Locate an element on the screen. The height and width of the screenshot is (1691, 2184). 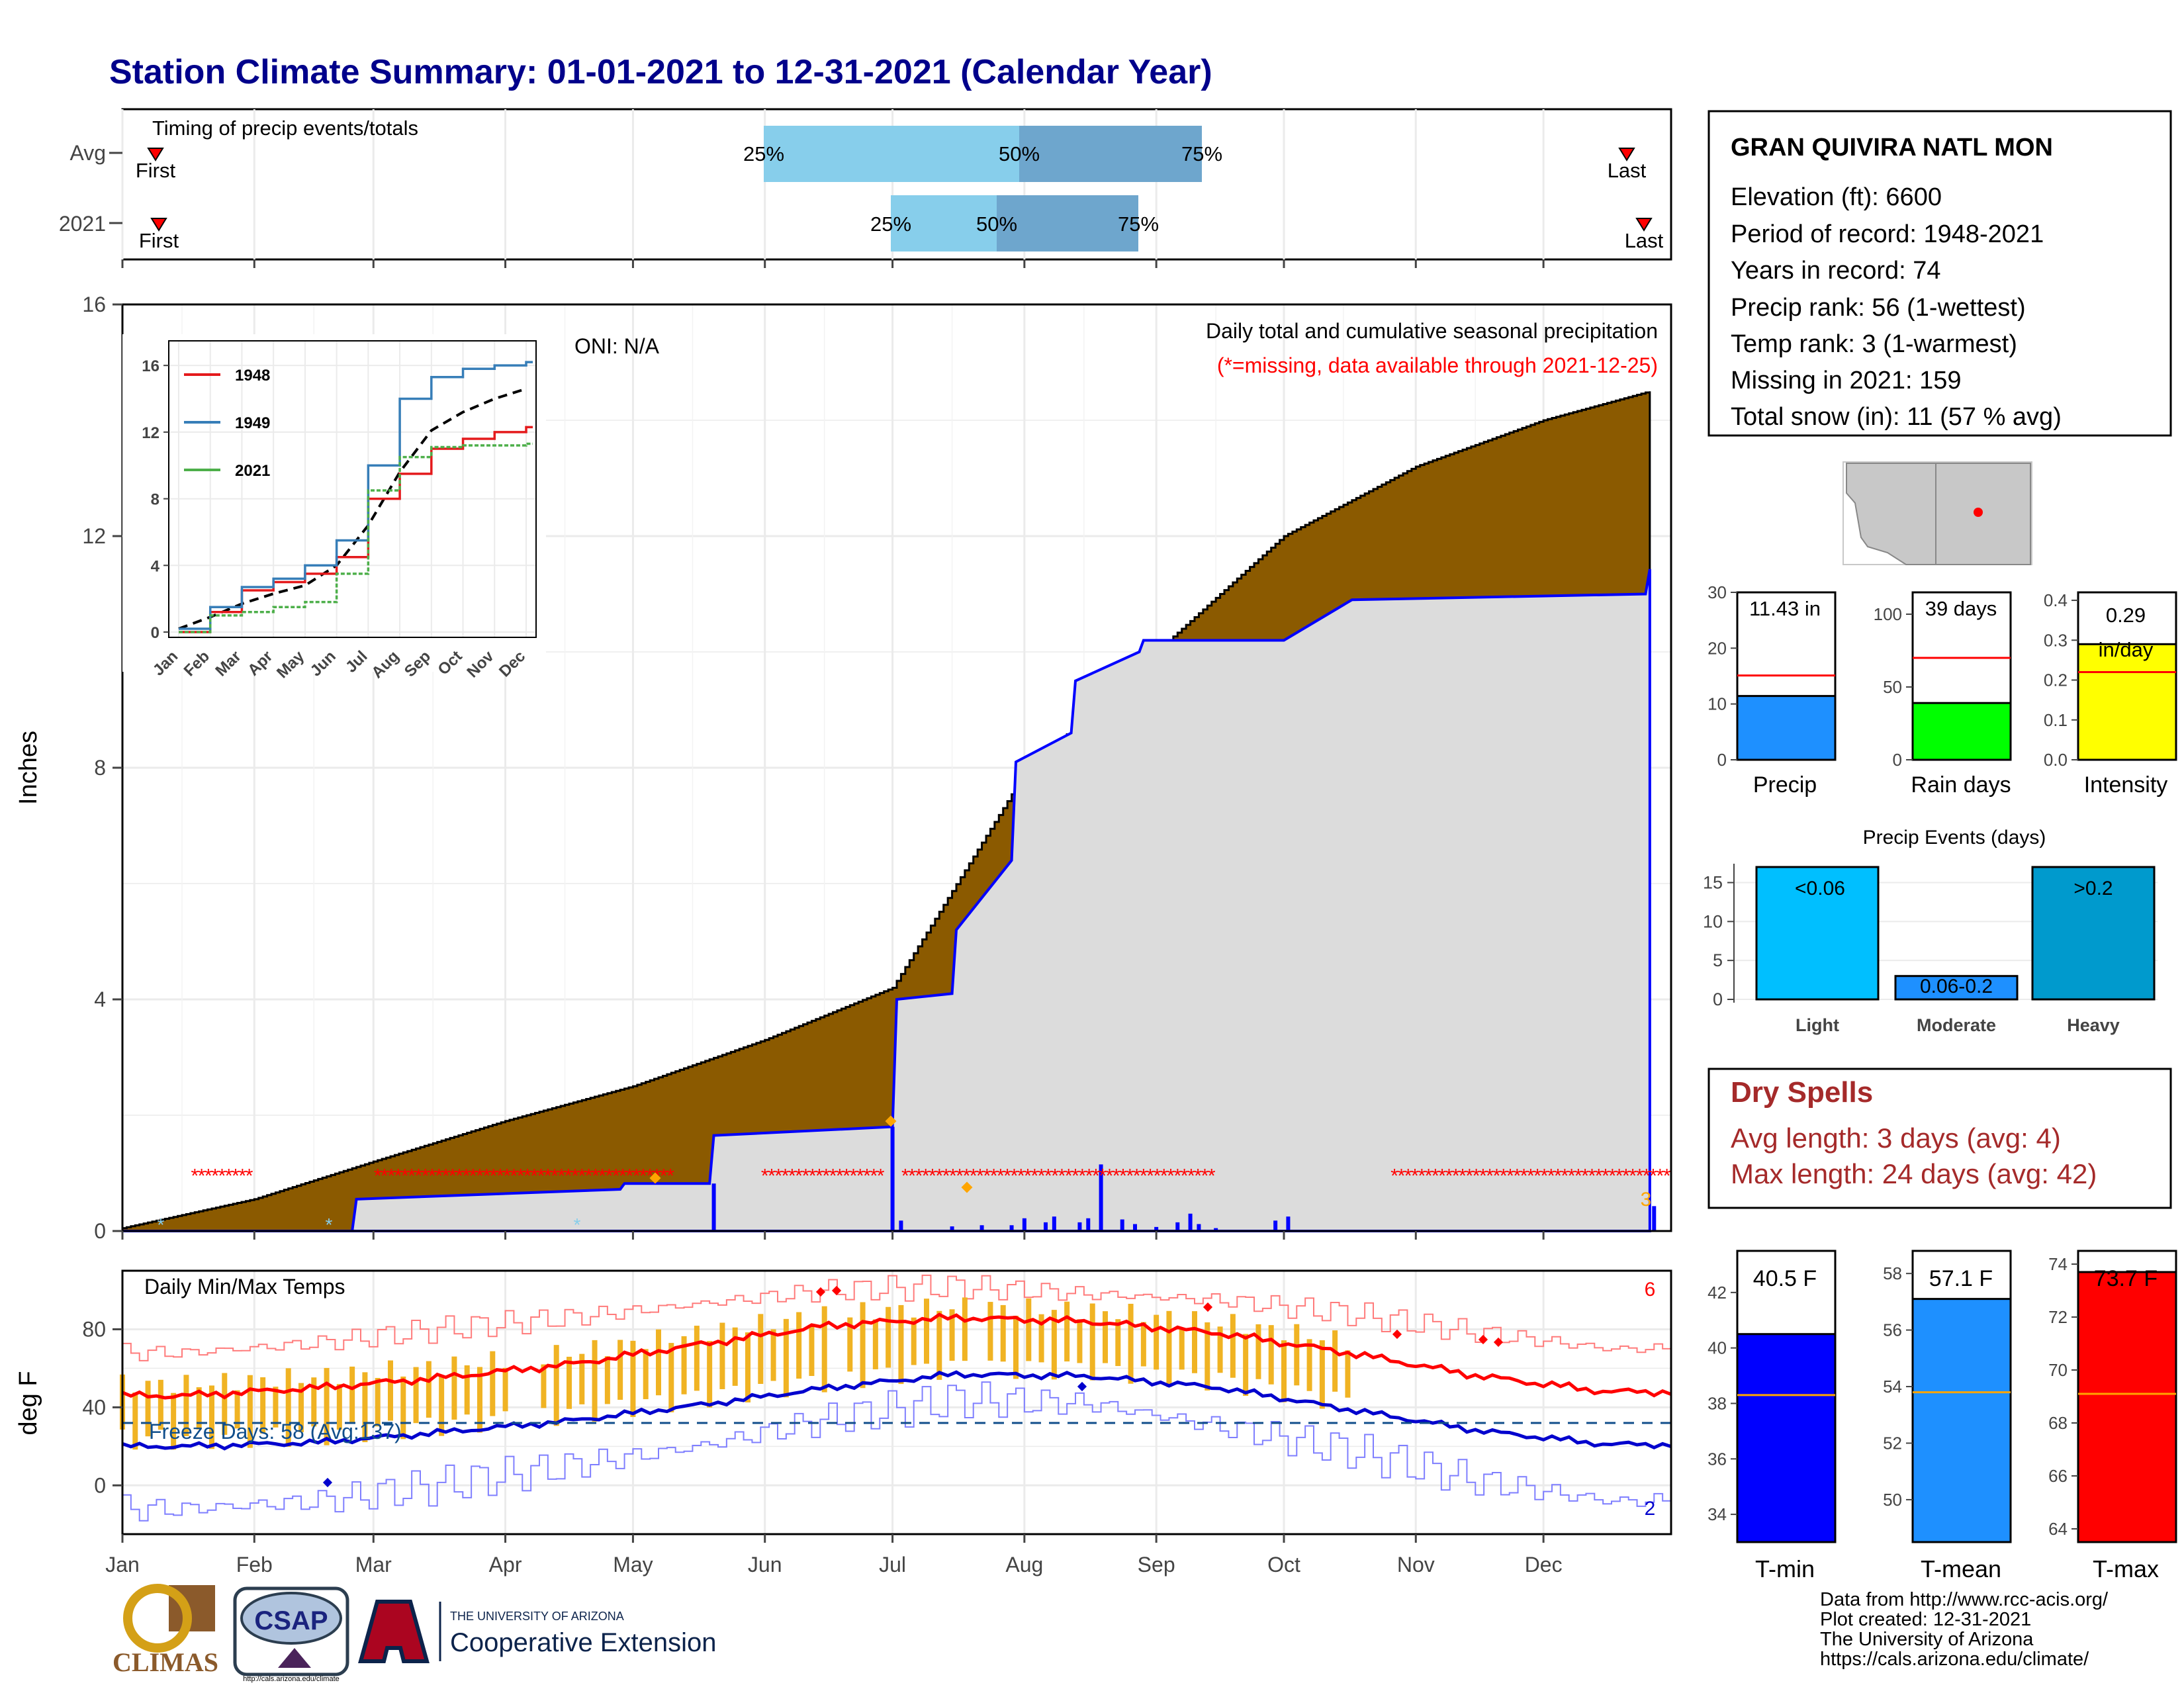
temp-ytick-label: 0 is located at coordinates (100, 1485).